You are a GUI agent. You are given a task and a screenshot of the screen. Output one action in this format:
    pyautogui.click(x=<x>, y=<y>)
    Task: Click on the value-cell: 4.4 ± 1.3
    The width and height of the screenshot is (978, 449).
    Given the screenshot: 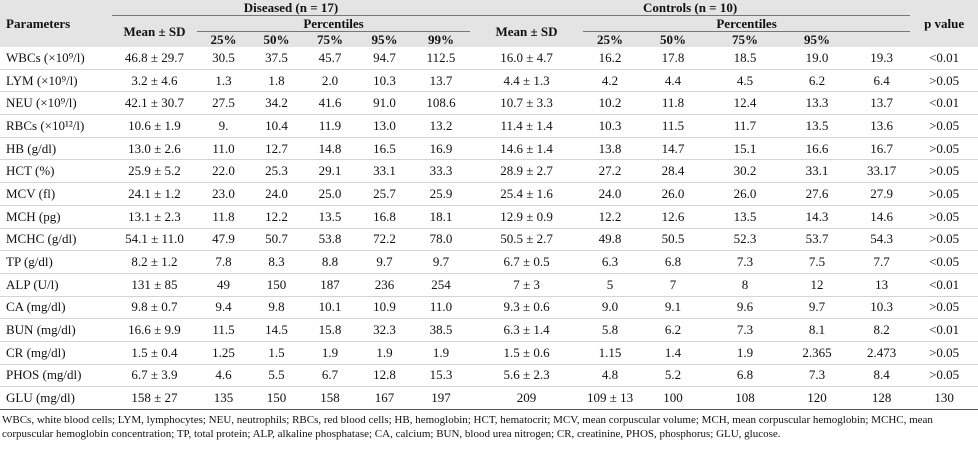 What is the action you would take?
    pyautogui.click(x=527, y=81)
    